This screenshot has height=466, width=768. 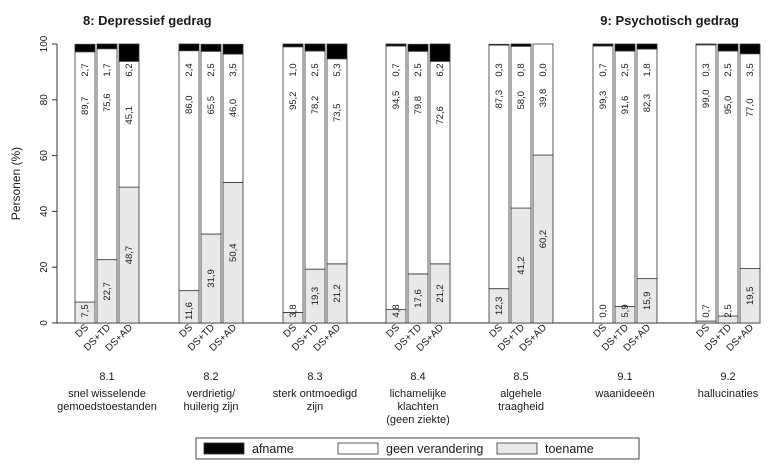 What do you see at coordinates (233, 252) in the screenshot?
I see `data-label-toename: 50,4` at bounding box center [233, 252].